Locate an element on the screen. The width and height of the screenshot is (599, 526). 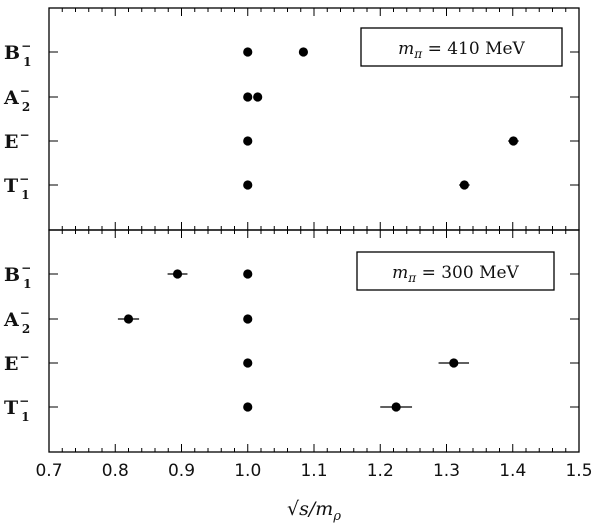
legend-label: mπ = 300 MeV is located at coordinates (455, 274).